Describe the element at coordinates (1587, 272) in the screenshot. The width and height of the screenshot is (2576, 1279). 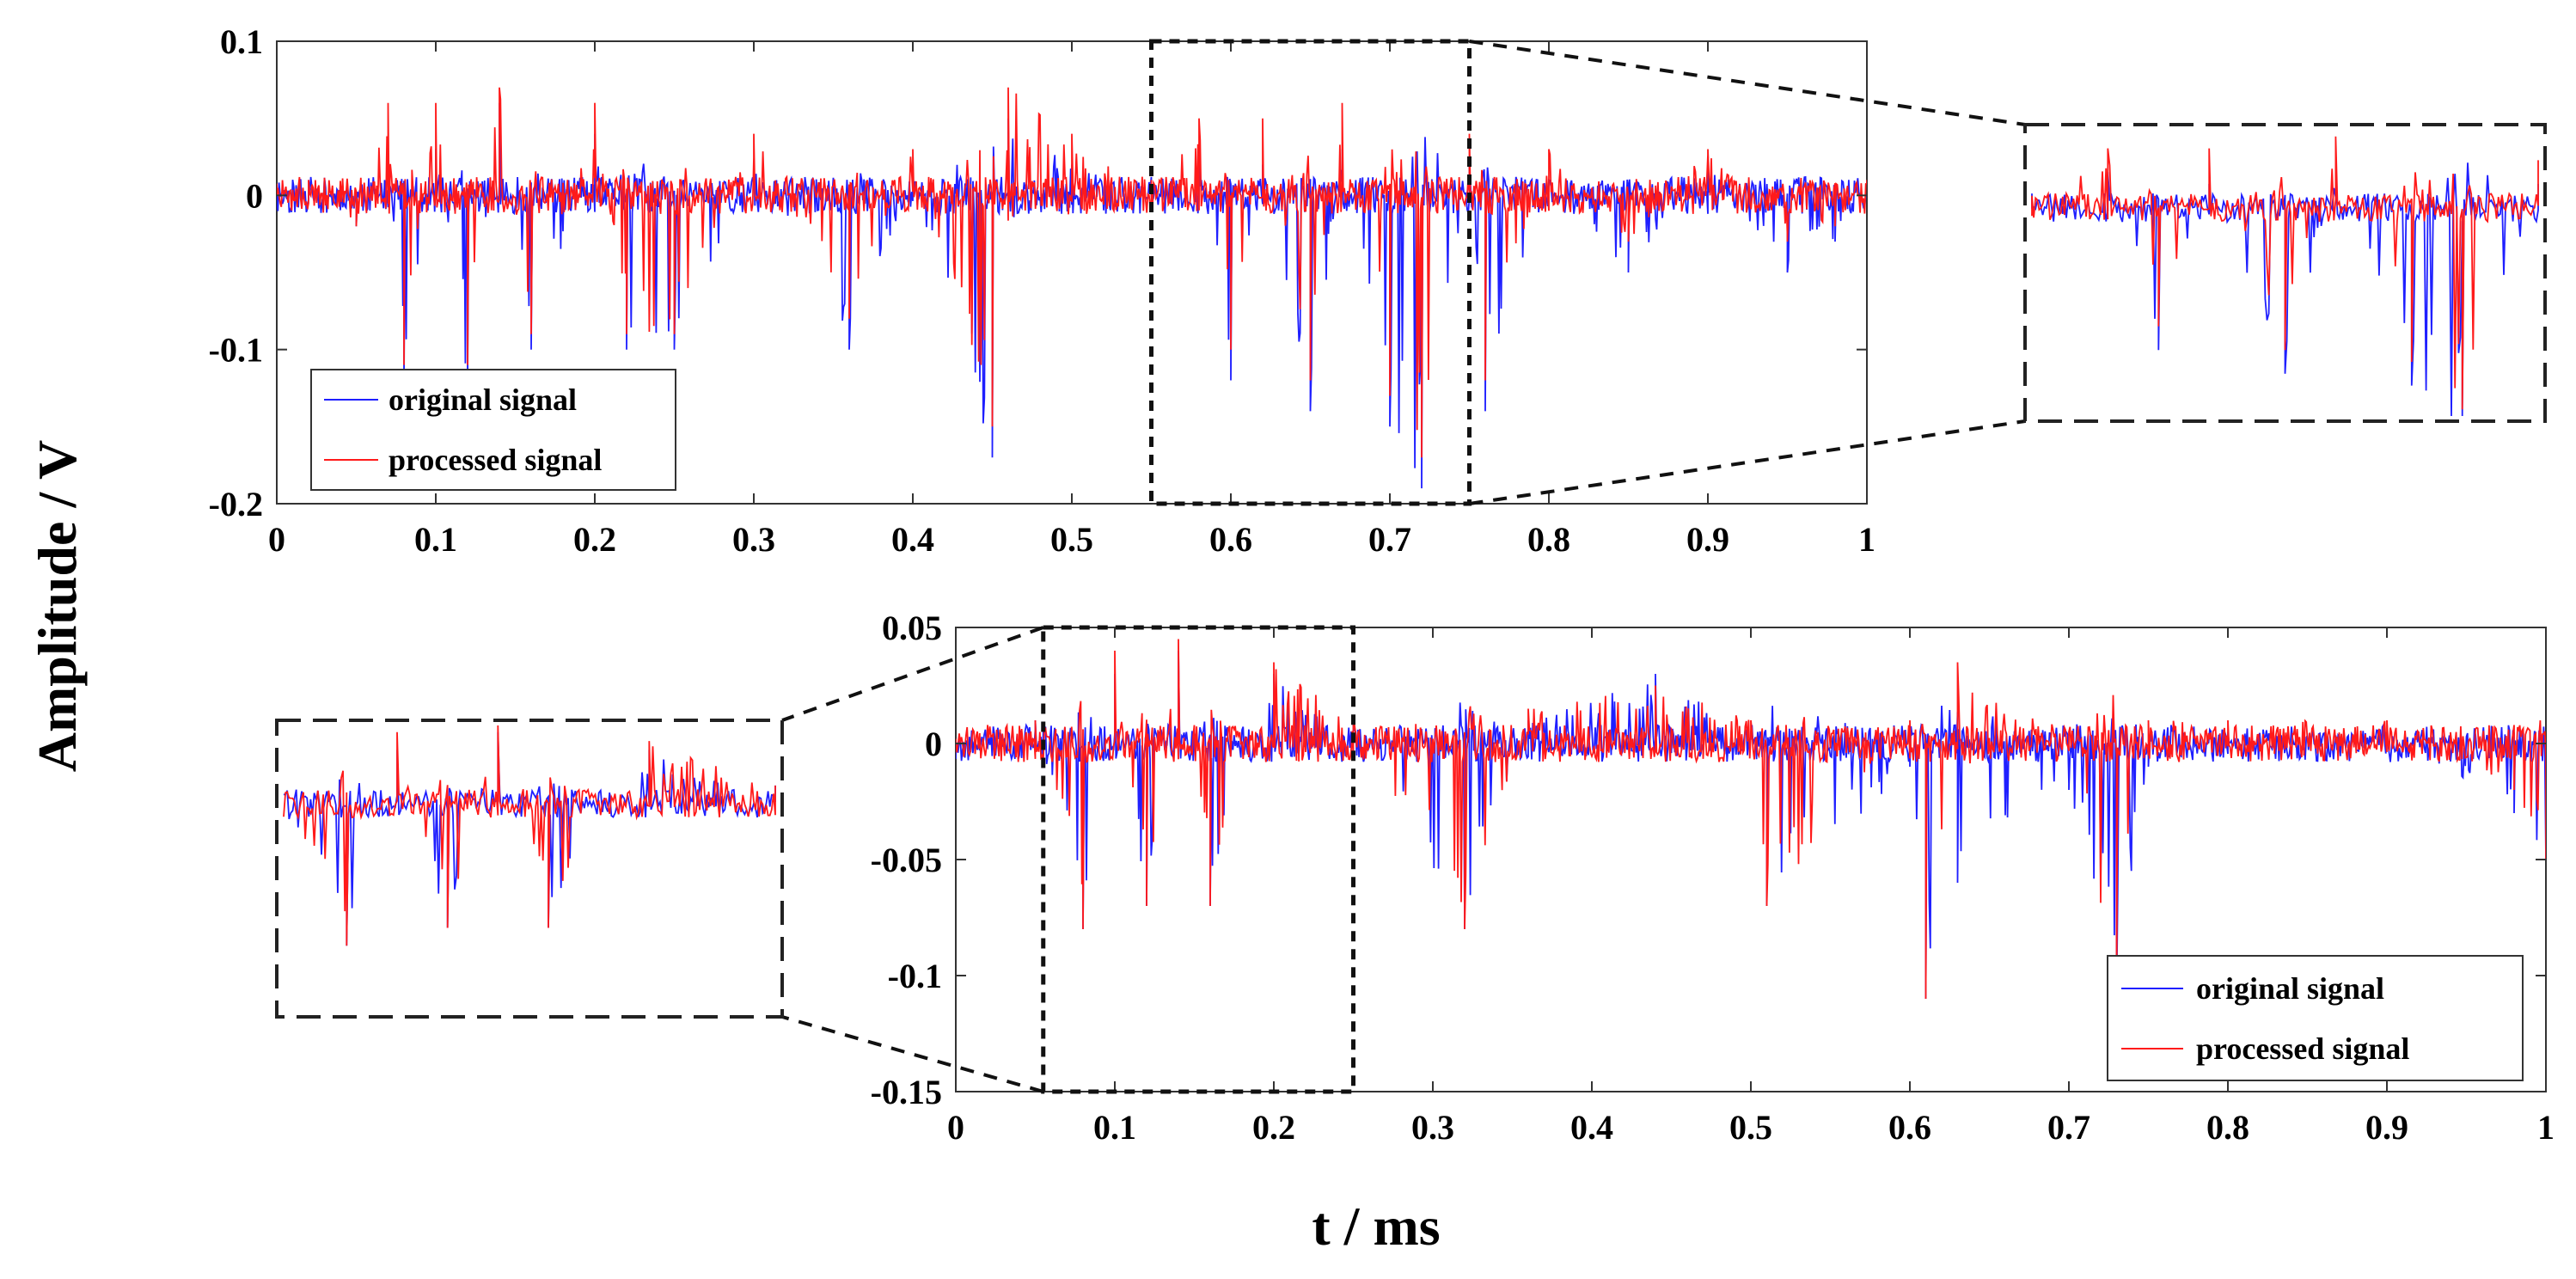
I see `top-plot-zoom` at that location.